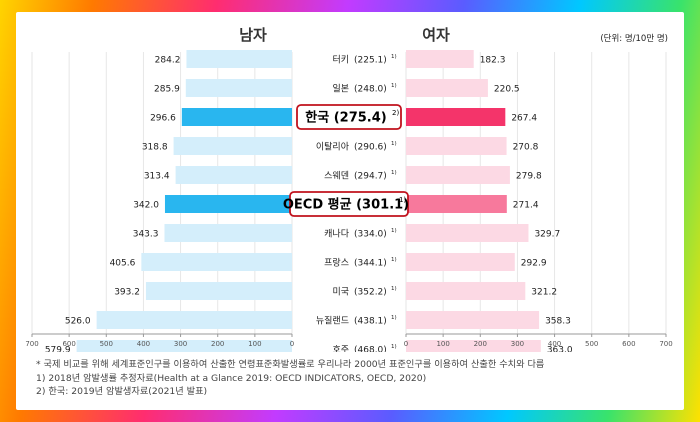  What do you see at coordinates (292, 344) in the screenshot?
I see `tick-label-left: 0` at bounding box center [292, 344].